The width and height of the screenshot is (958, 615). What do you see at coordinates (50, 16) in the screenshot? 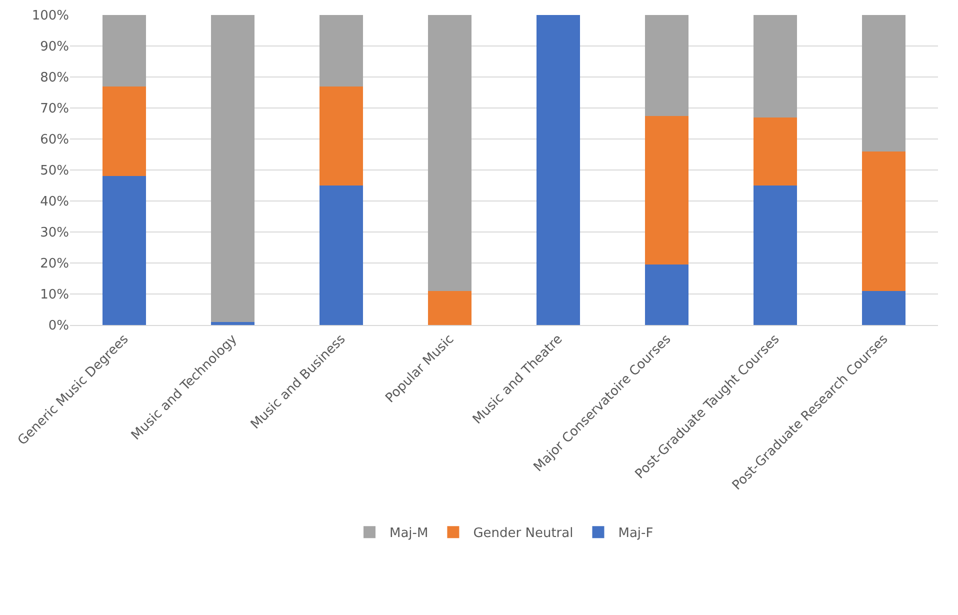
I see `y-tick-label: 100%` at bounding box center [50, 16].